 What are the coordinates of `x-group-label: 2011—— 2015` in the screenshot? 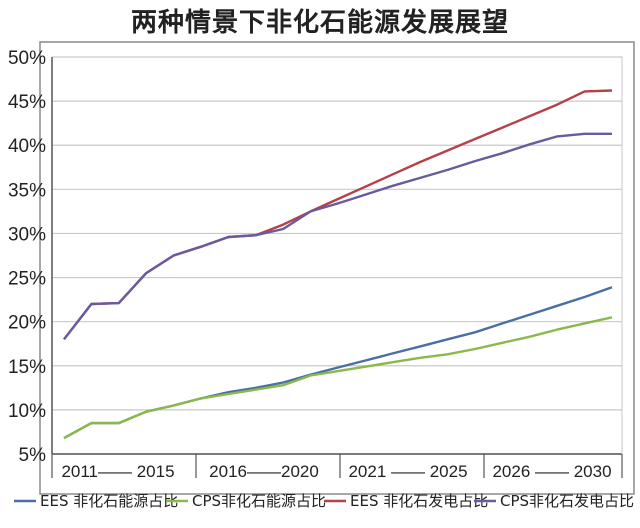 It's located at (117, 471).